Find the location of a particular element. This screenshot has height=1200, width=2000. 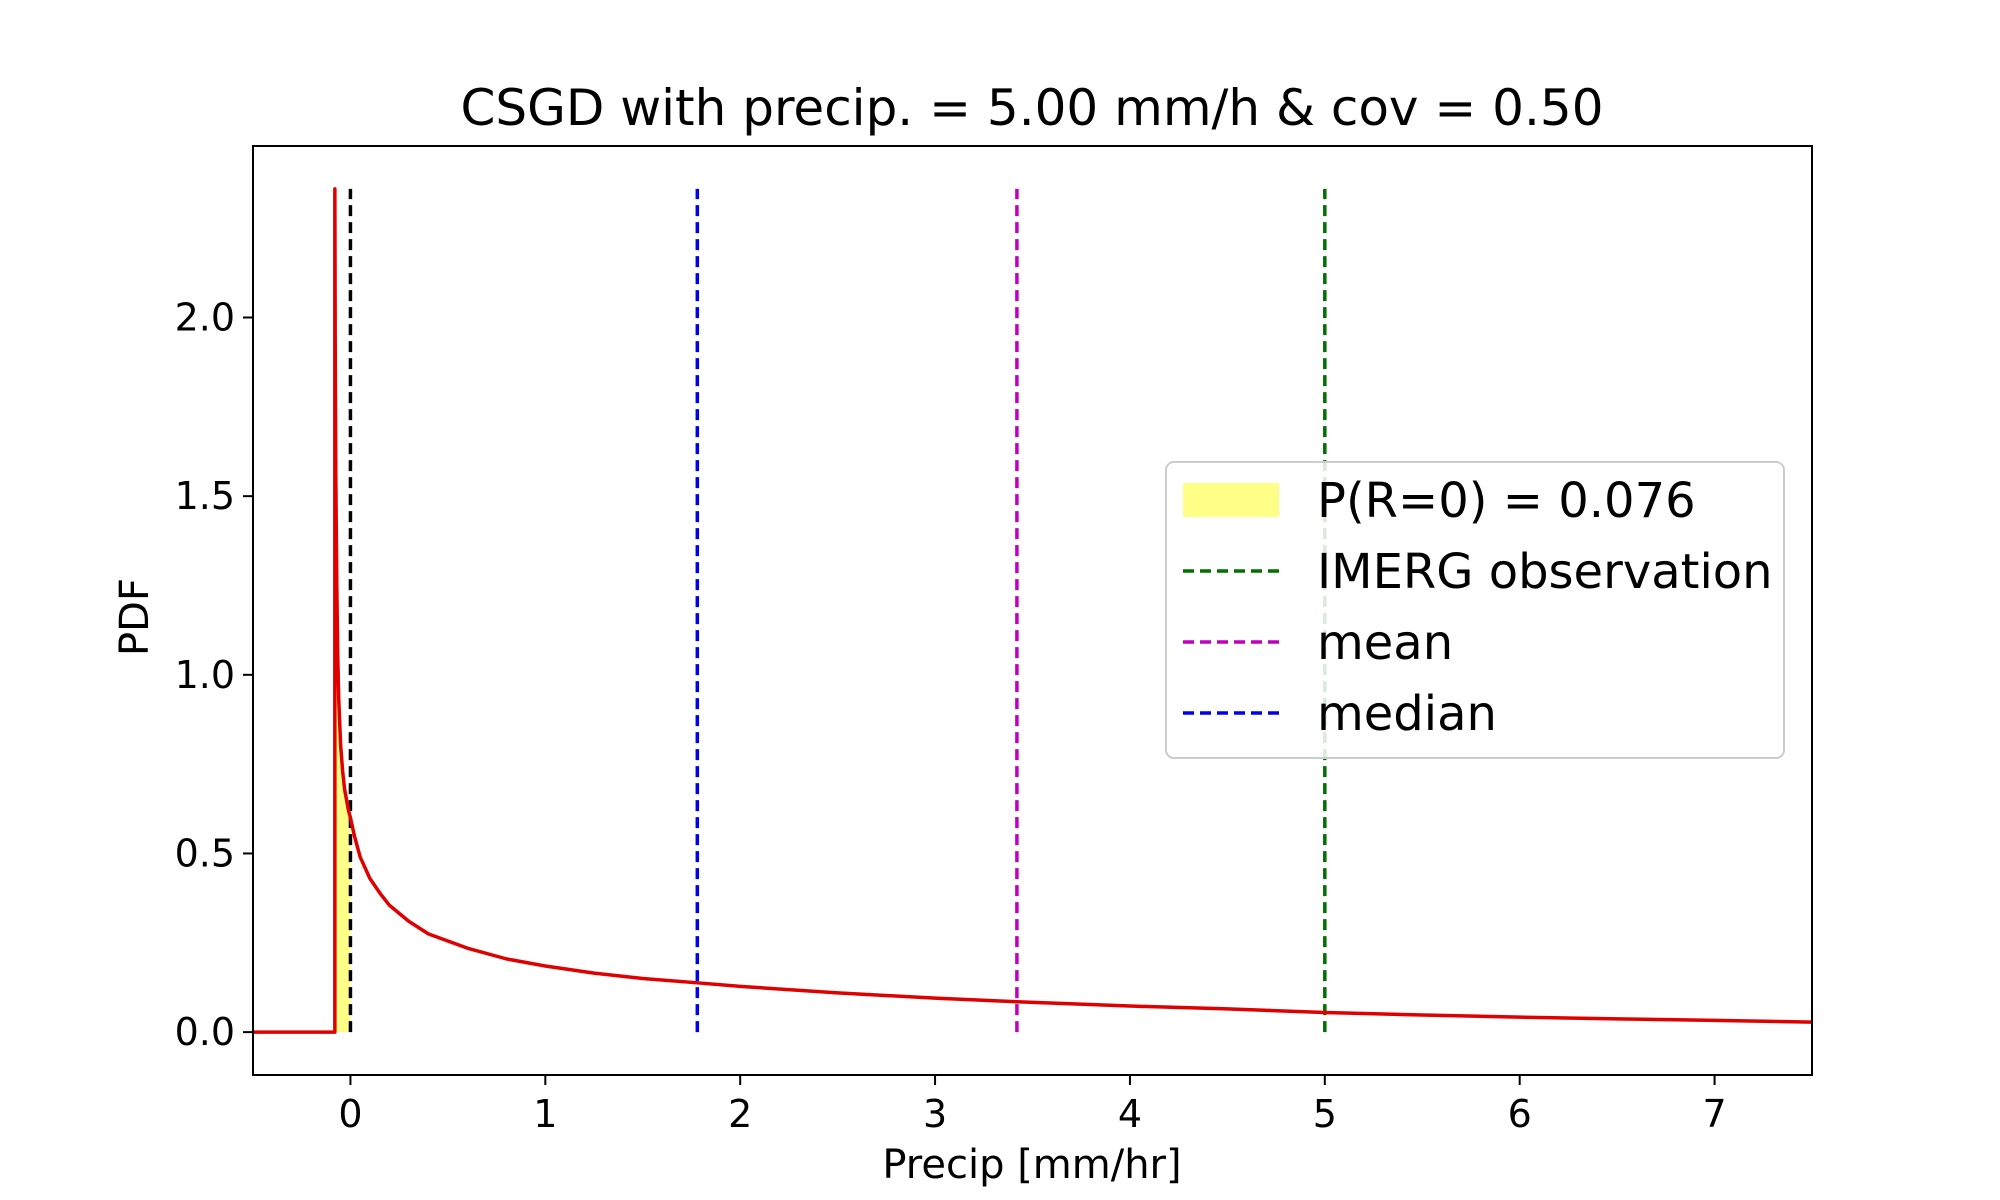

x-axis: 0 1 2 3 4 5 6 7 is located at coordinates (1032, 1105).